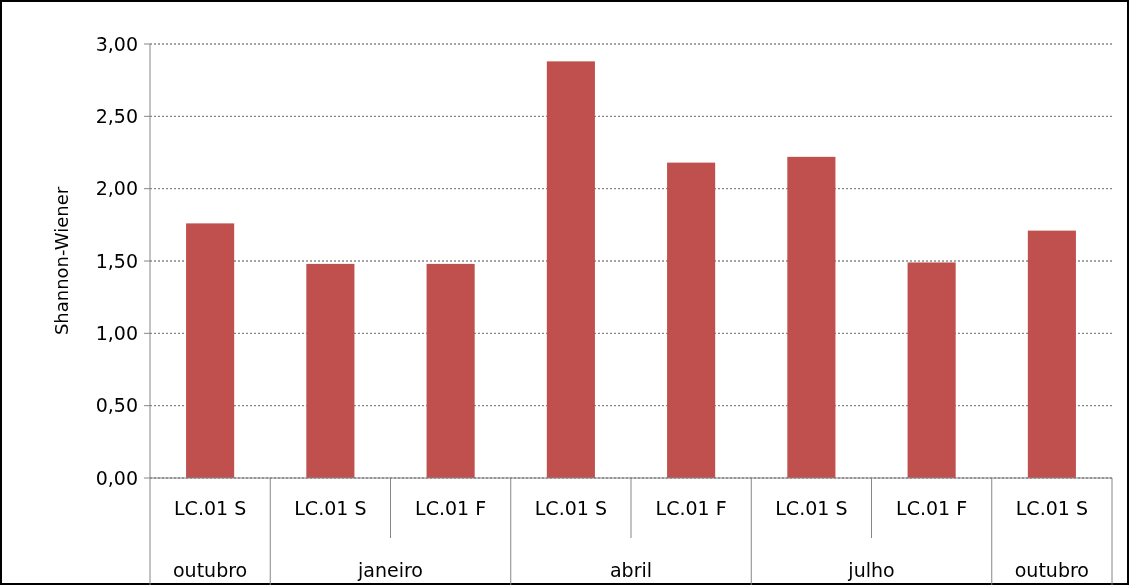  I want to click on text: abril, so click(631, 570).